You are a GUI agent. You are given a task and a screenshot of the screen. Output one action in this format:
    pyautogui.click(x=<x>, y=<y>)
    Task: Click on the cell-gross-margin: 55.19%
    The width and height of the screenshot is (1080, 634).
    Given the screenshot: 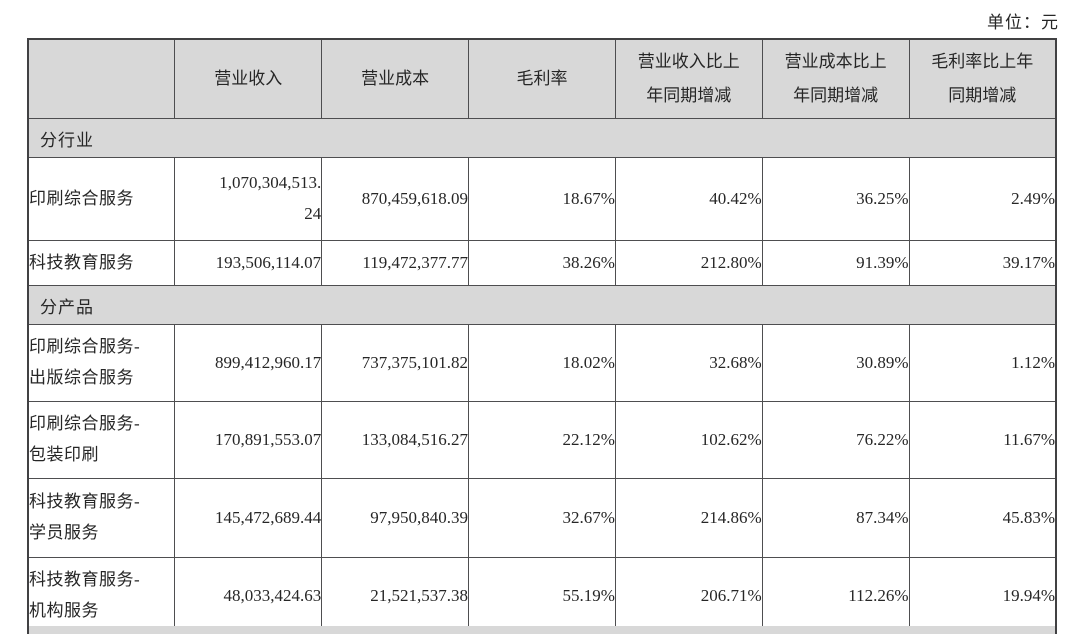 What is the action you would take?
    pyautogui.click(x=542, y=595)
    